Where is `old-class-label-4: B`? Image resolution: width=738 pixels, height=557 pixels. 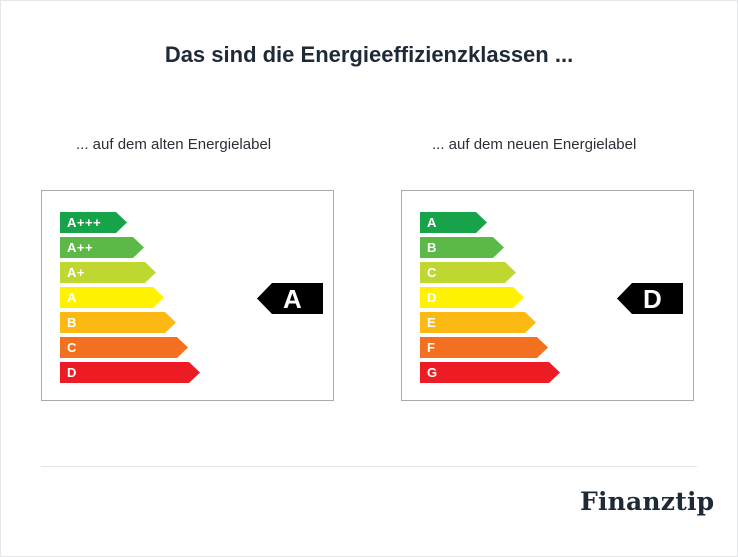
old-class-label-4: B is located at coordinates (72, 322).